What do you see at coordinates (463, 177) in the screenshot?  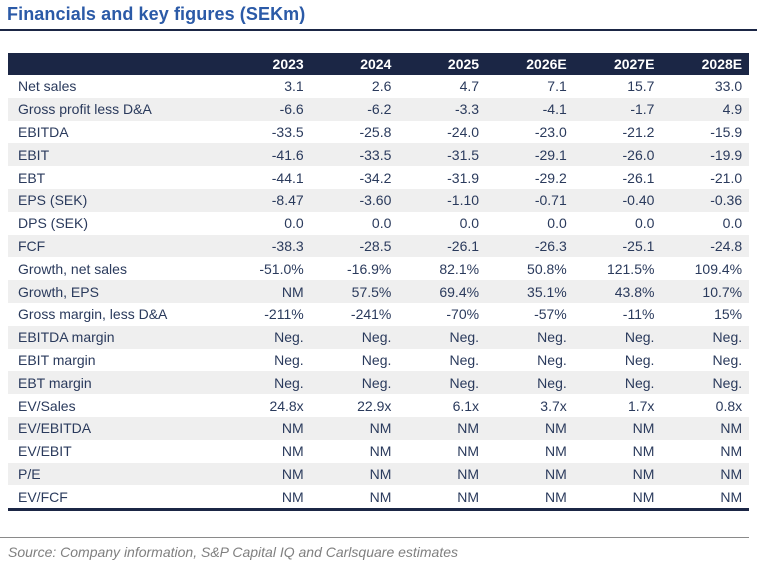 I see `value-cell: -31.9` at bounding box center [463, 177].